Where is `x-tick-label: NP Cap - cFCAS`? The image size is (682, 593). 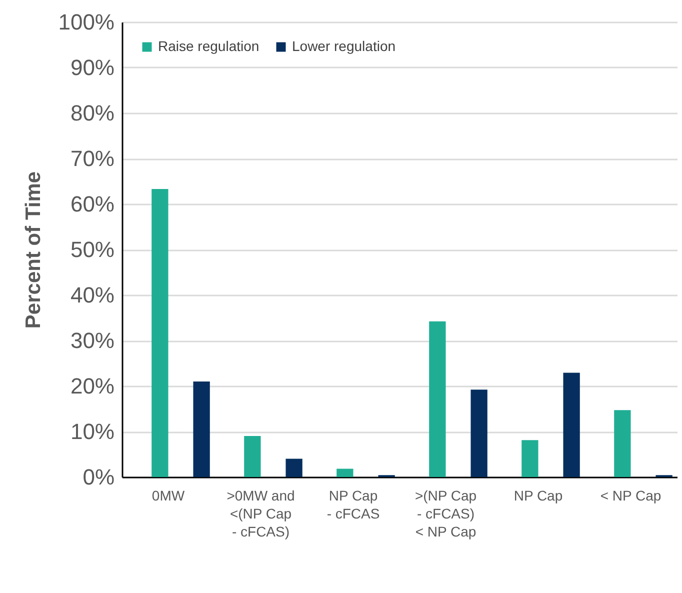 x-tick-label: NP Cap - cFCAS is located at coordinates (353, 505).